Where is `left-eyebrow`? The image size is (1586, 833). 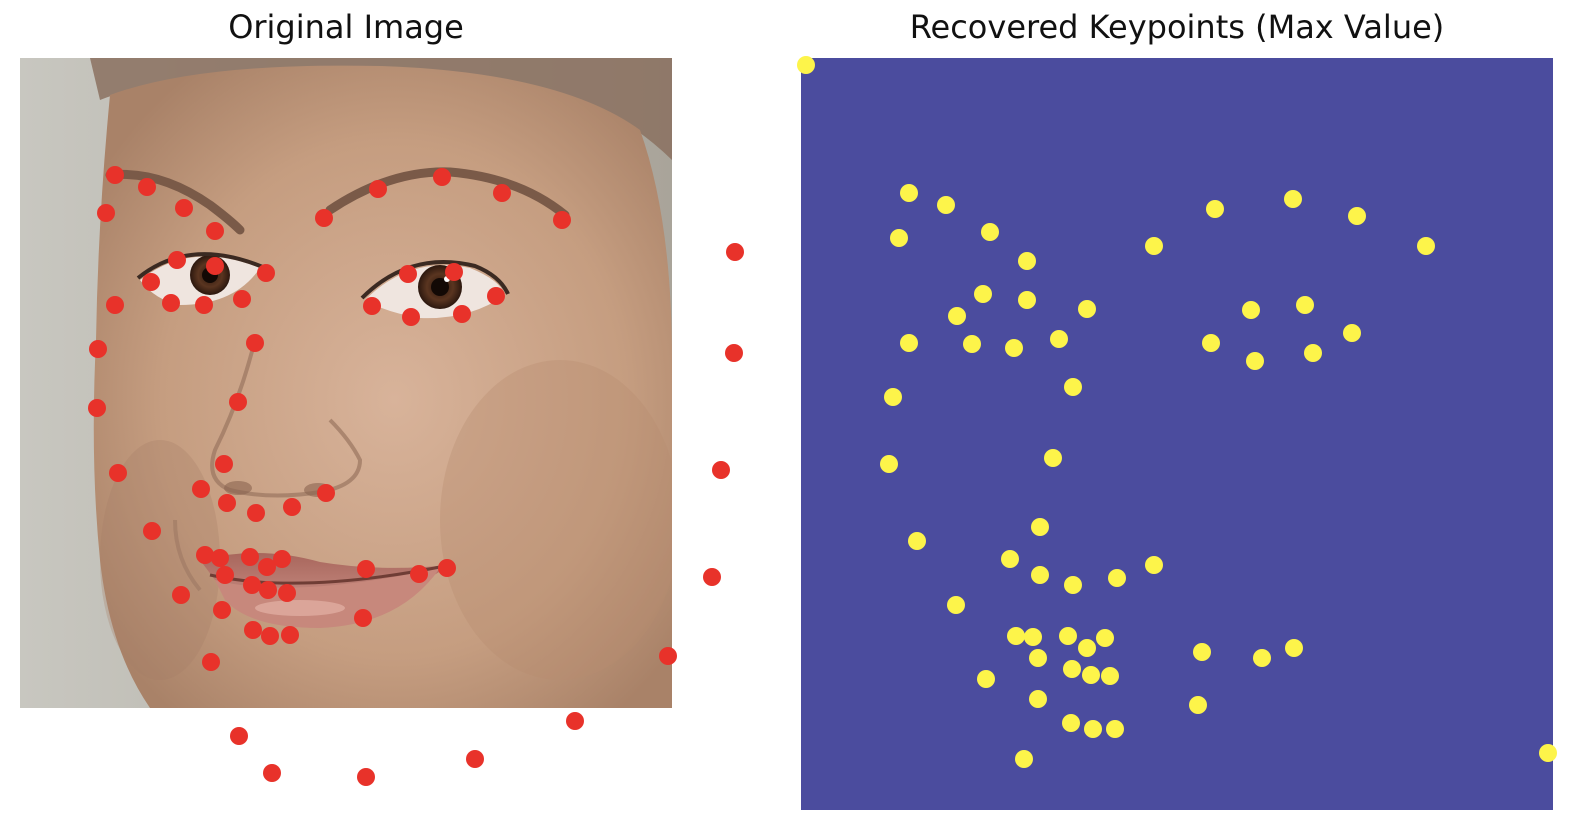
left-eyebrow is located at coordinates (175, 202).